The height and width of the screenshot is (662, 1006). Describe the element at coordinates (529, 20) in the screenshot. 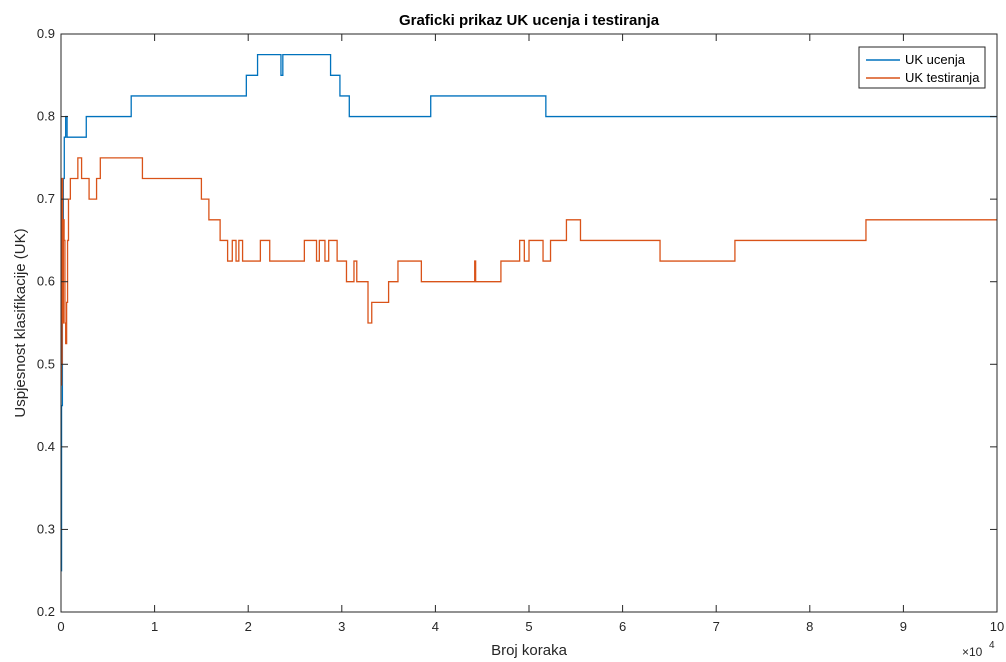

I see `chart-title: Graficki prikaz UK ucenja i testiranja` at that location.